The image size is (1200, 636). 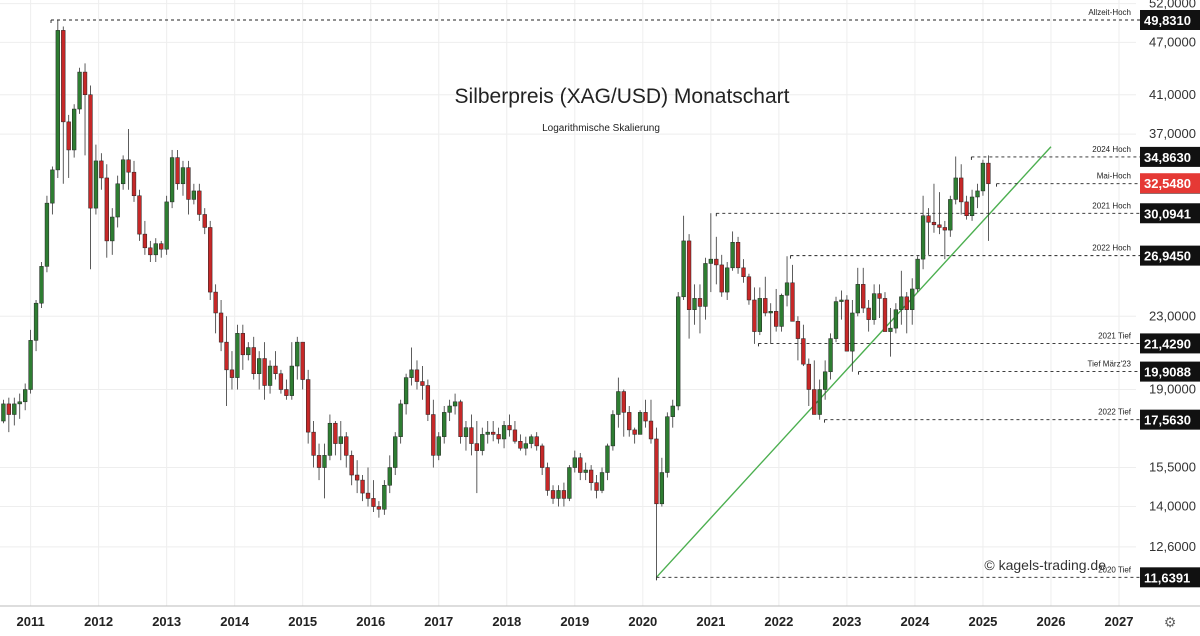 What do you see at coordinates (1109, 12) in the screenshot?
I see `level-label-0: Allzeit-Hoch` at bounding box center [1109, 12].